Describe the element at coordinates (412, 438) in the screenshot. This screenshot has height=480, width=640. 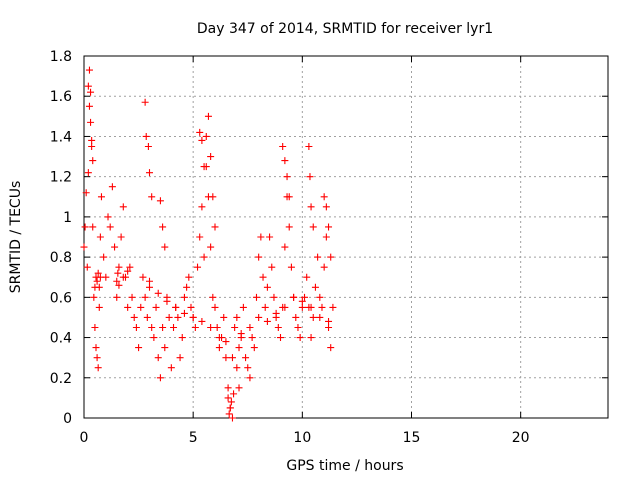
I see `x-tick-label: 15` at that location.